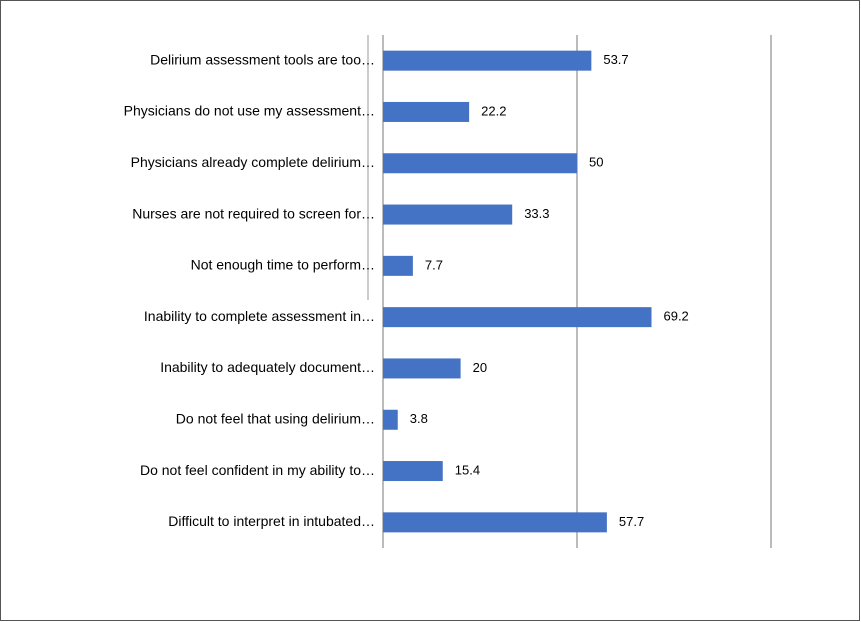 The width and height of the screenshot is (861, 622). What do you see at coordinates (536, 213) in the screenshot?
I see `value-label: 33.3` at bounding box center [536, 213].